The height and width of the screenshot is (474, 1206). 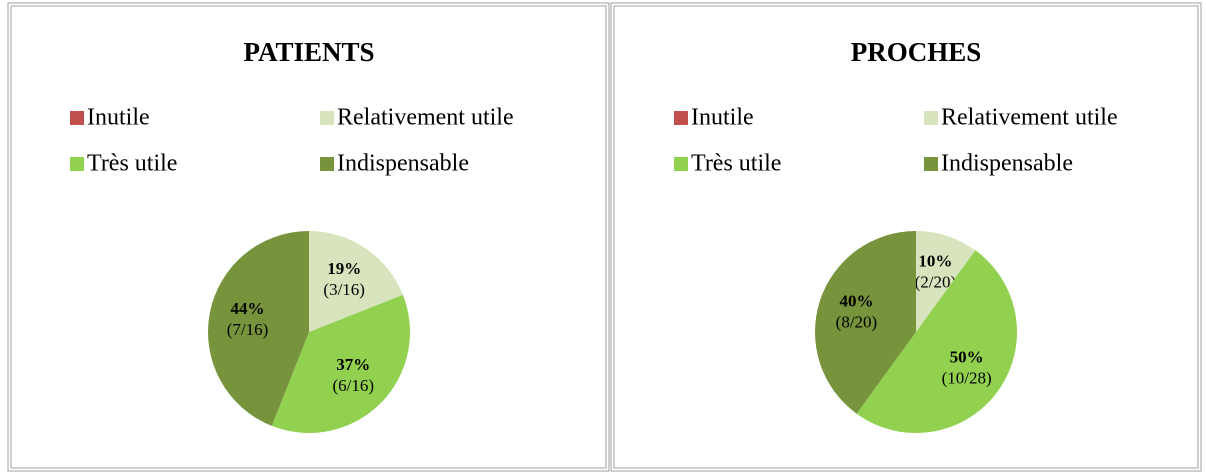 What do you see at coordinates (248, 329) in the screenshot?
I see `fraction-label: (7/16)` at bounding box center [248, 329].